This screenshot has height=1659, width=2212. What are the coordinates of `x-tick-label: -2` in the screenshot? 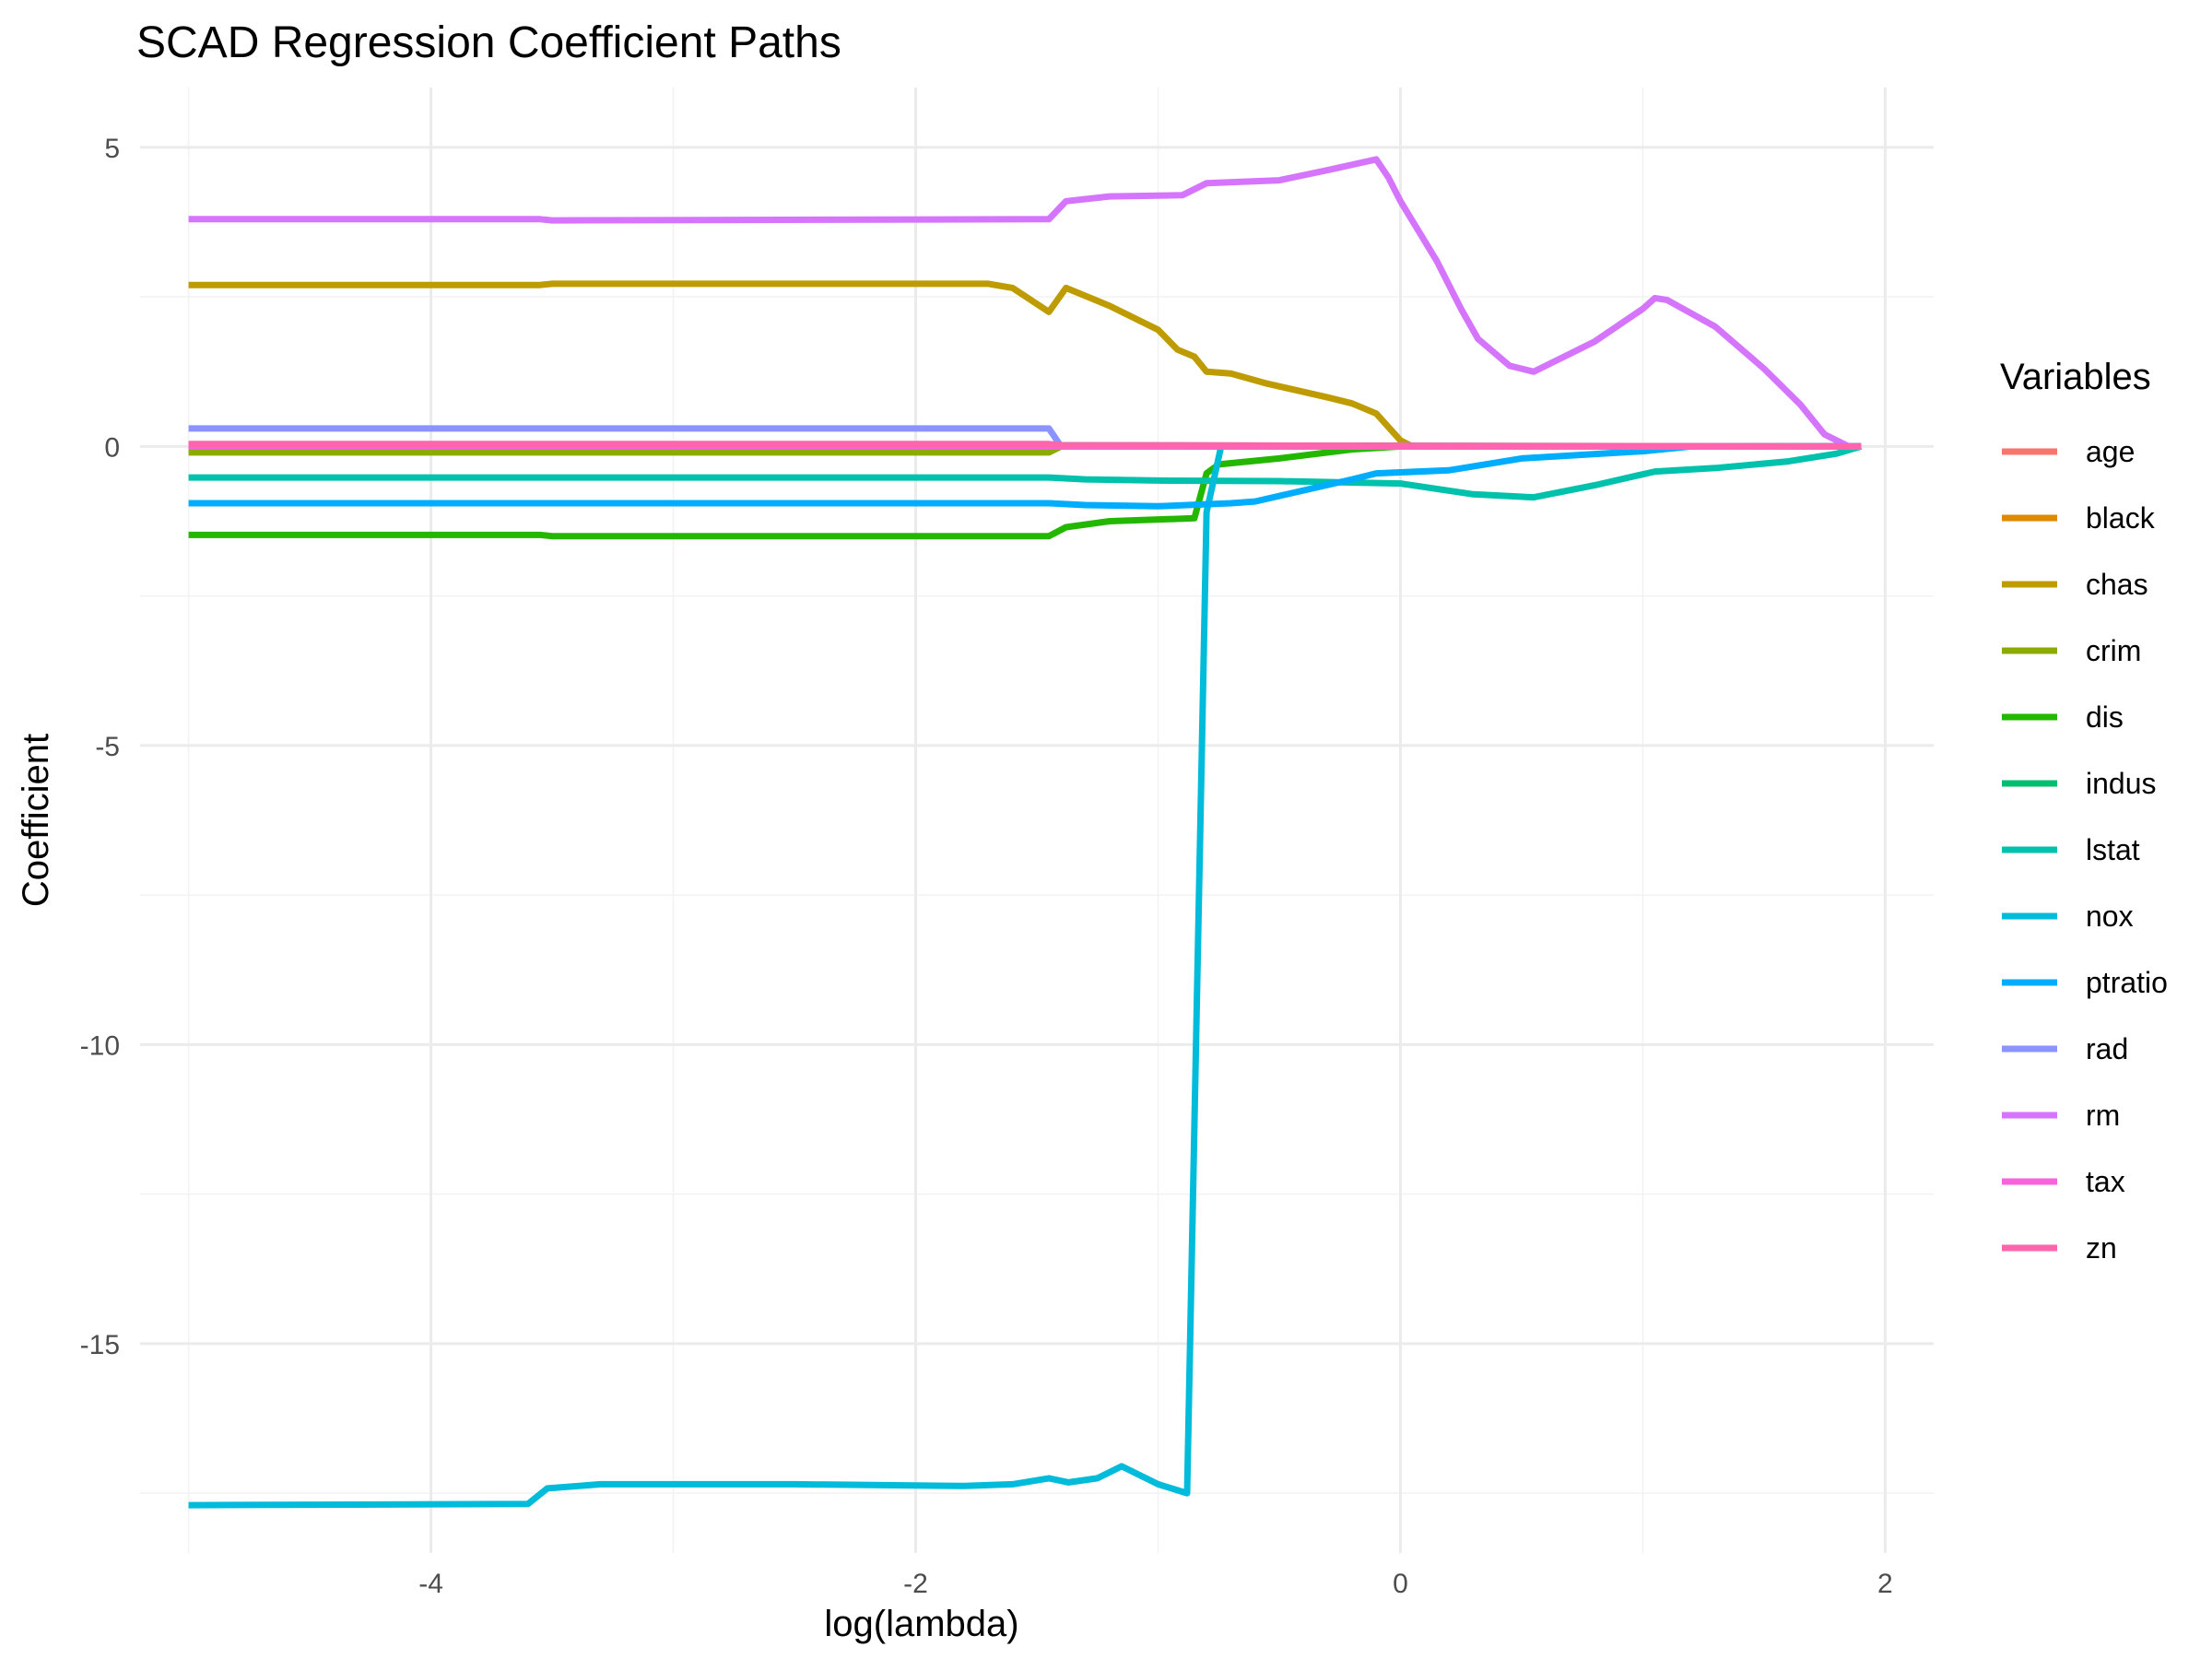 It's located at (915, 1584).